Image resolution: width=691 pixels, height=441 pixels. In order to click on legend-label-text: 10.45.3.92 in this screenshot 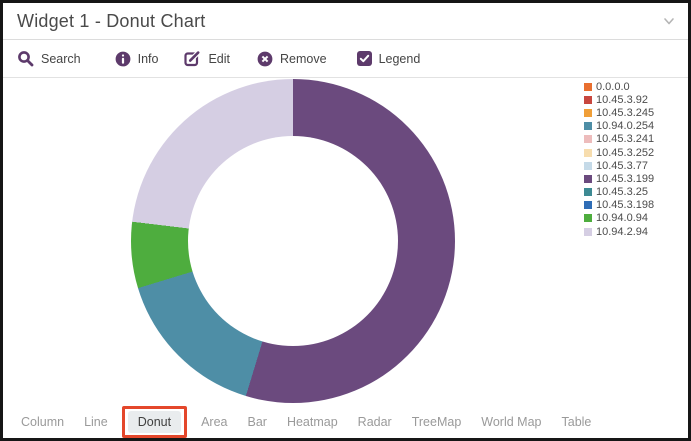, I will do `click(622, 99)`.